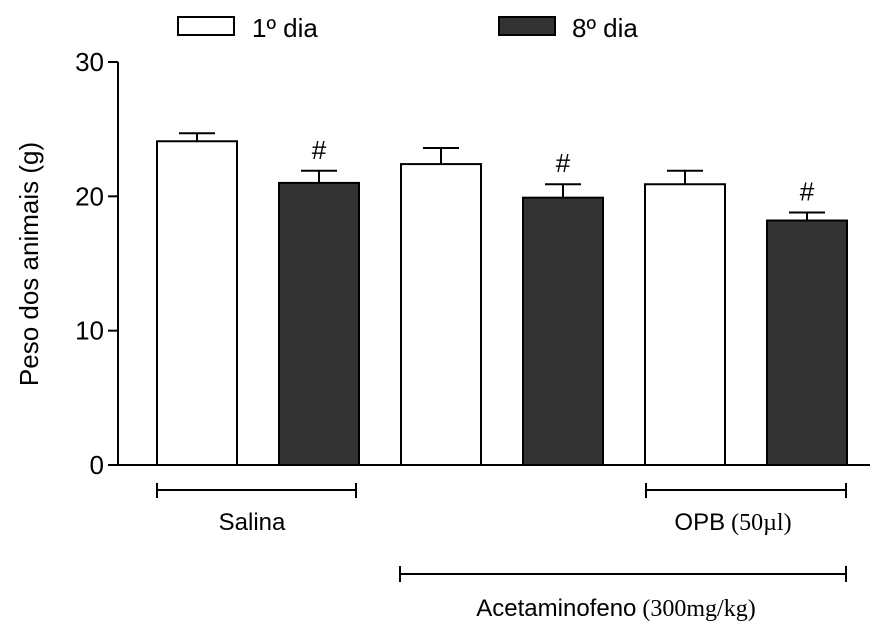 Image resolution: width=879 pixels, height=625 pixels. Describe the element at coordinates (89, 62) in the screenshot. I see `y-tick-label: 30` at that location.